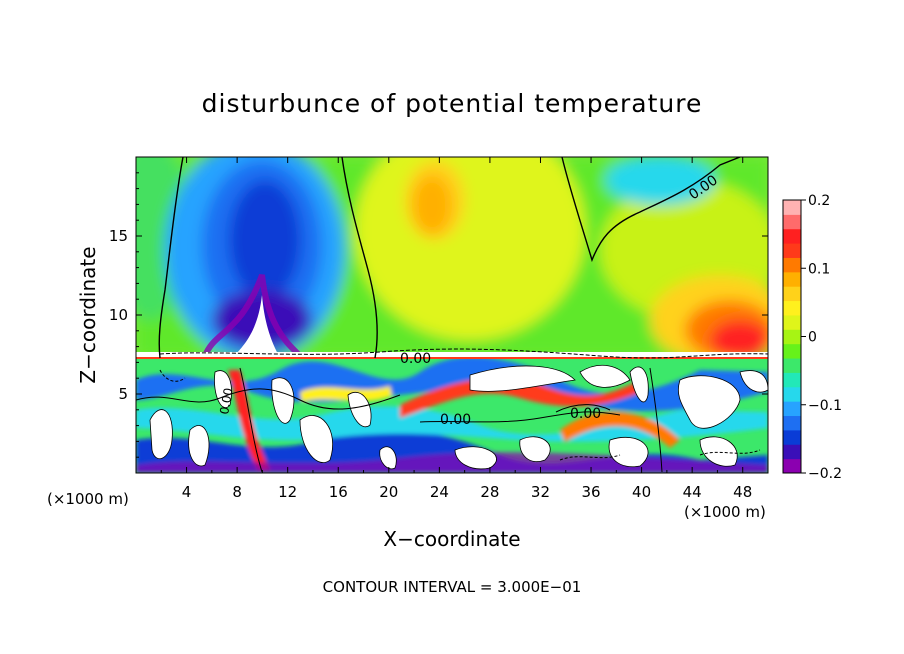 This screenshot has width=904, height=654. I want to click on y-tick-label: 5, so click(123, 394).